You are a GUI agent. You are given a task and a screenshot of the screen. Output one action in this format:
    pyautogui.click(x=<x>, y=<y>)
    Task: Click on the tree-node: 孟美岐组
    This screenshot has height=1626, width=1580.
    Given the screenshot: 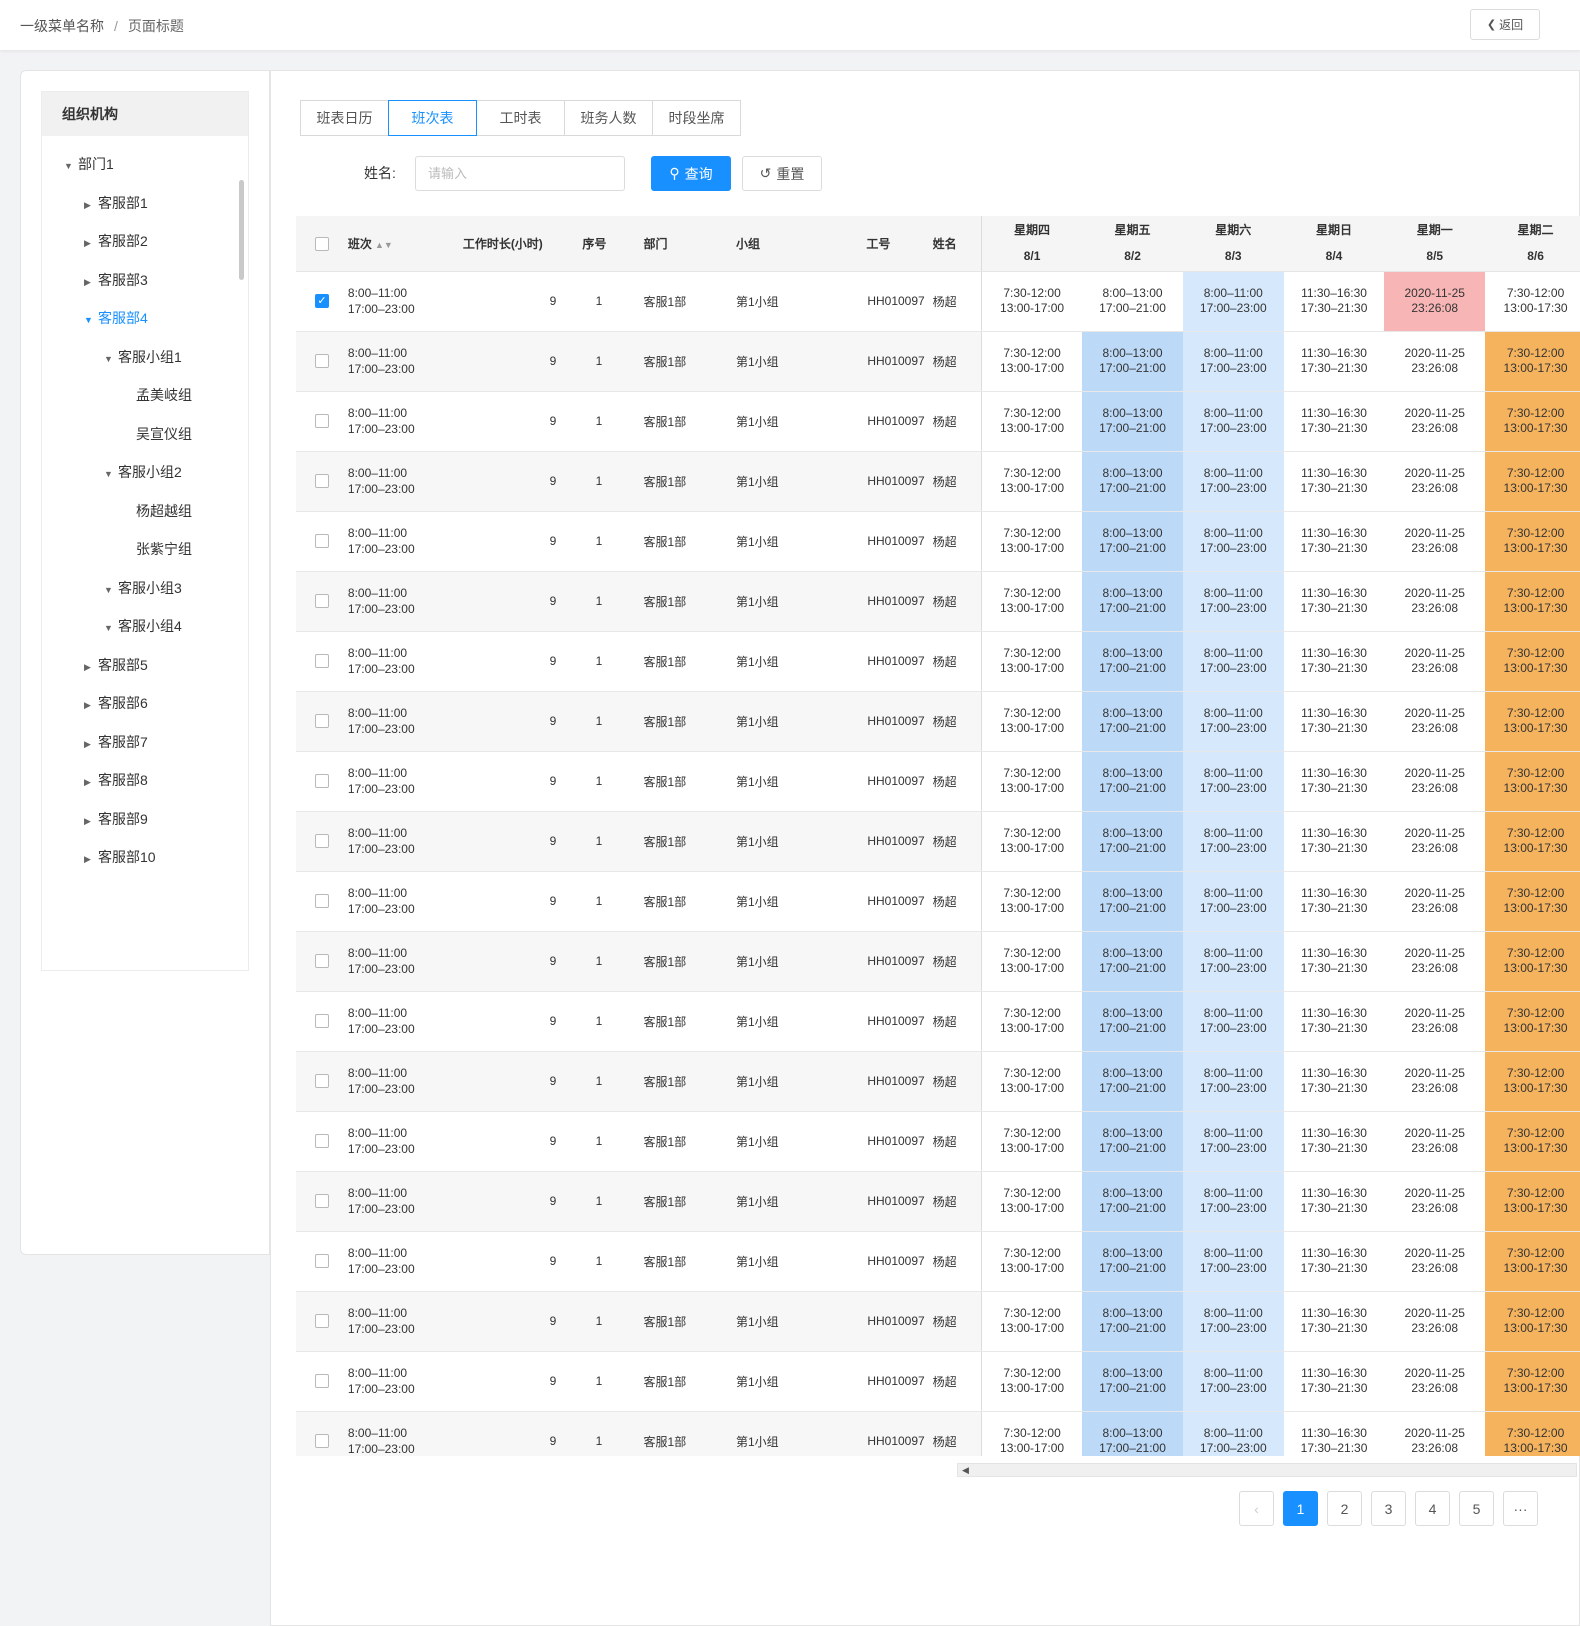 What is the action you would take?
    pyautogui.click(x=157, y=395)
    